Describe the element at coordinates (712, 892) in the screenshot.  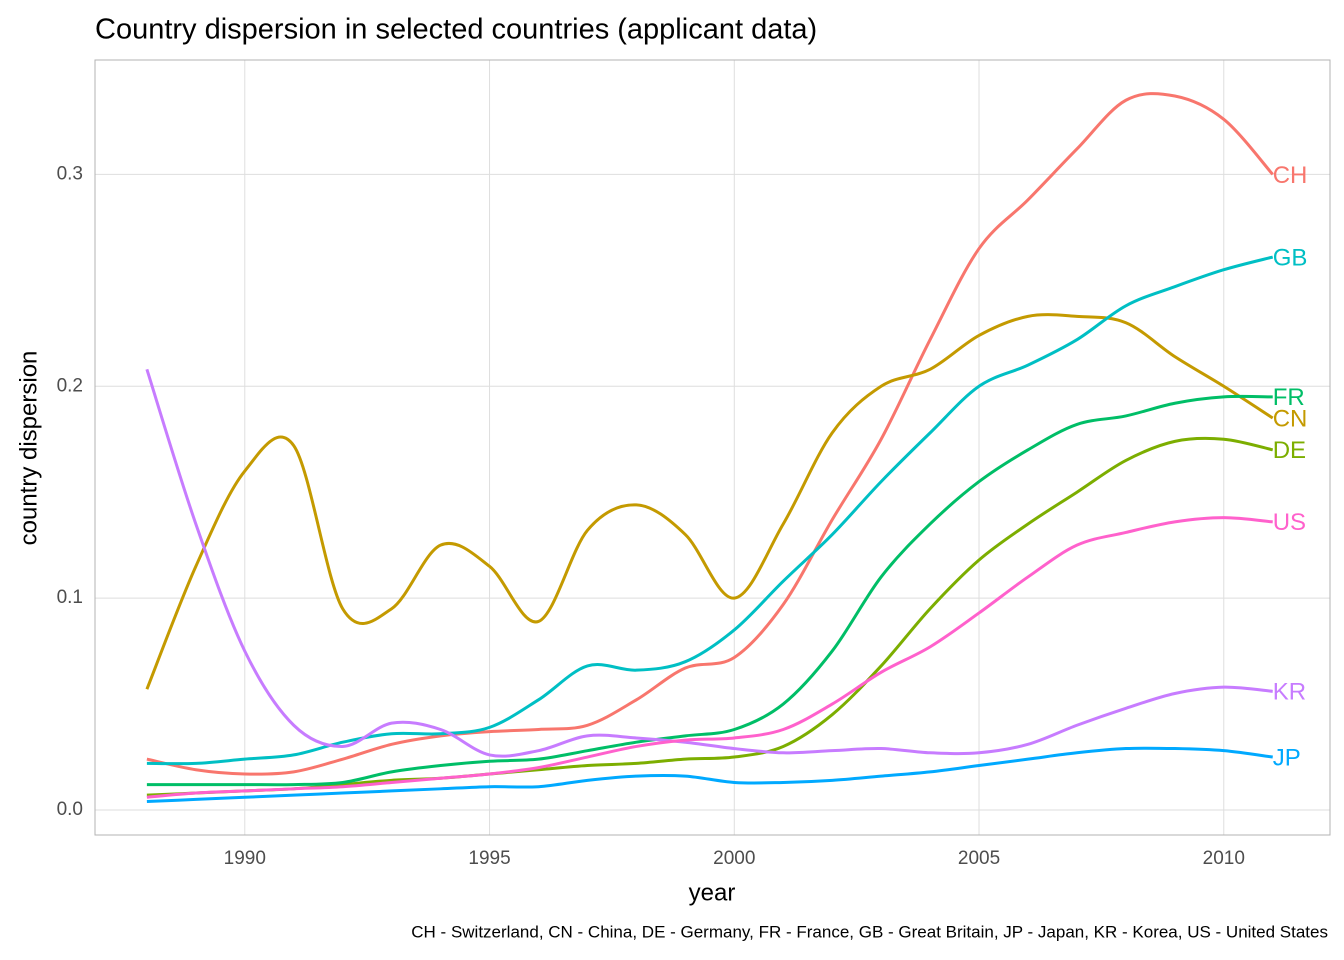
I see `x-axis-label: year` at that location.